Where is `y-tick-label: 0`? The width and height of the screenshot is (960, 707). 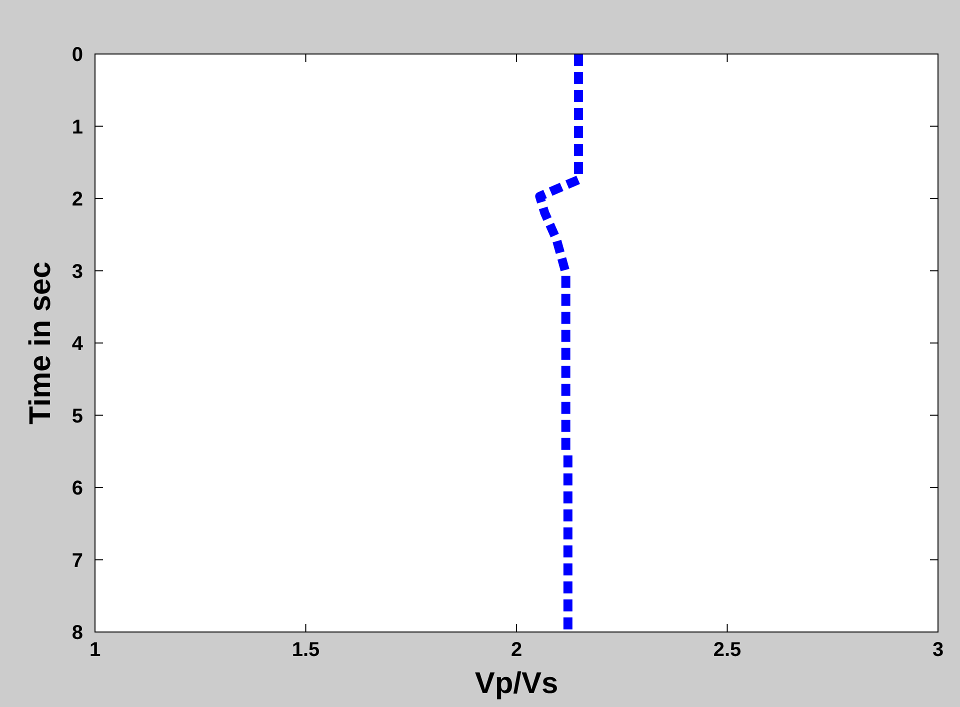 y-tick-label: 0 is located at coordinates (77, 55).